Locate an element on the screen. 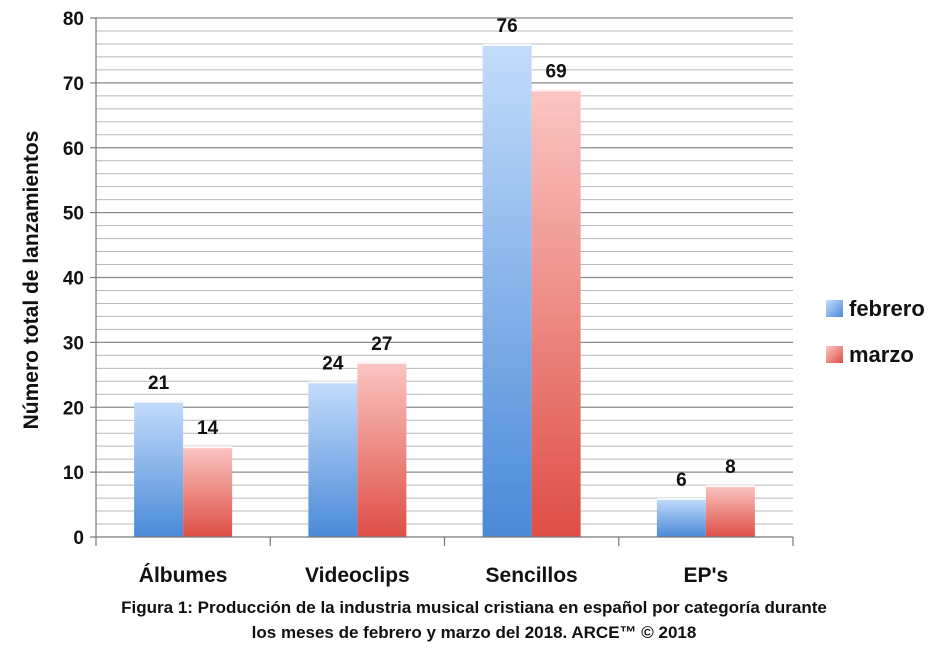 The width and height of the screenshot is (948, 650). data-label: 69 is located at coordinates (556, 71).